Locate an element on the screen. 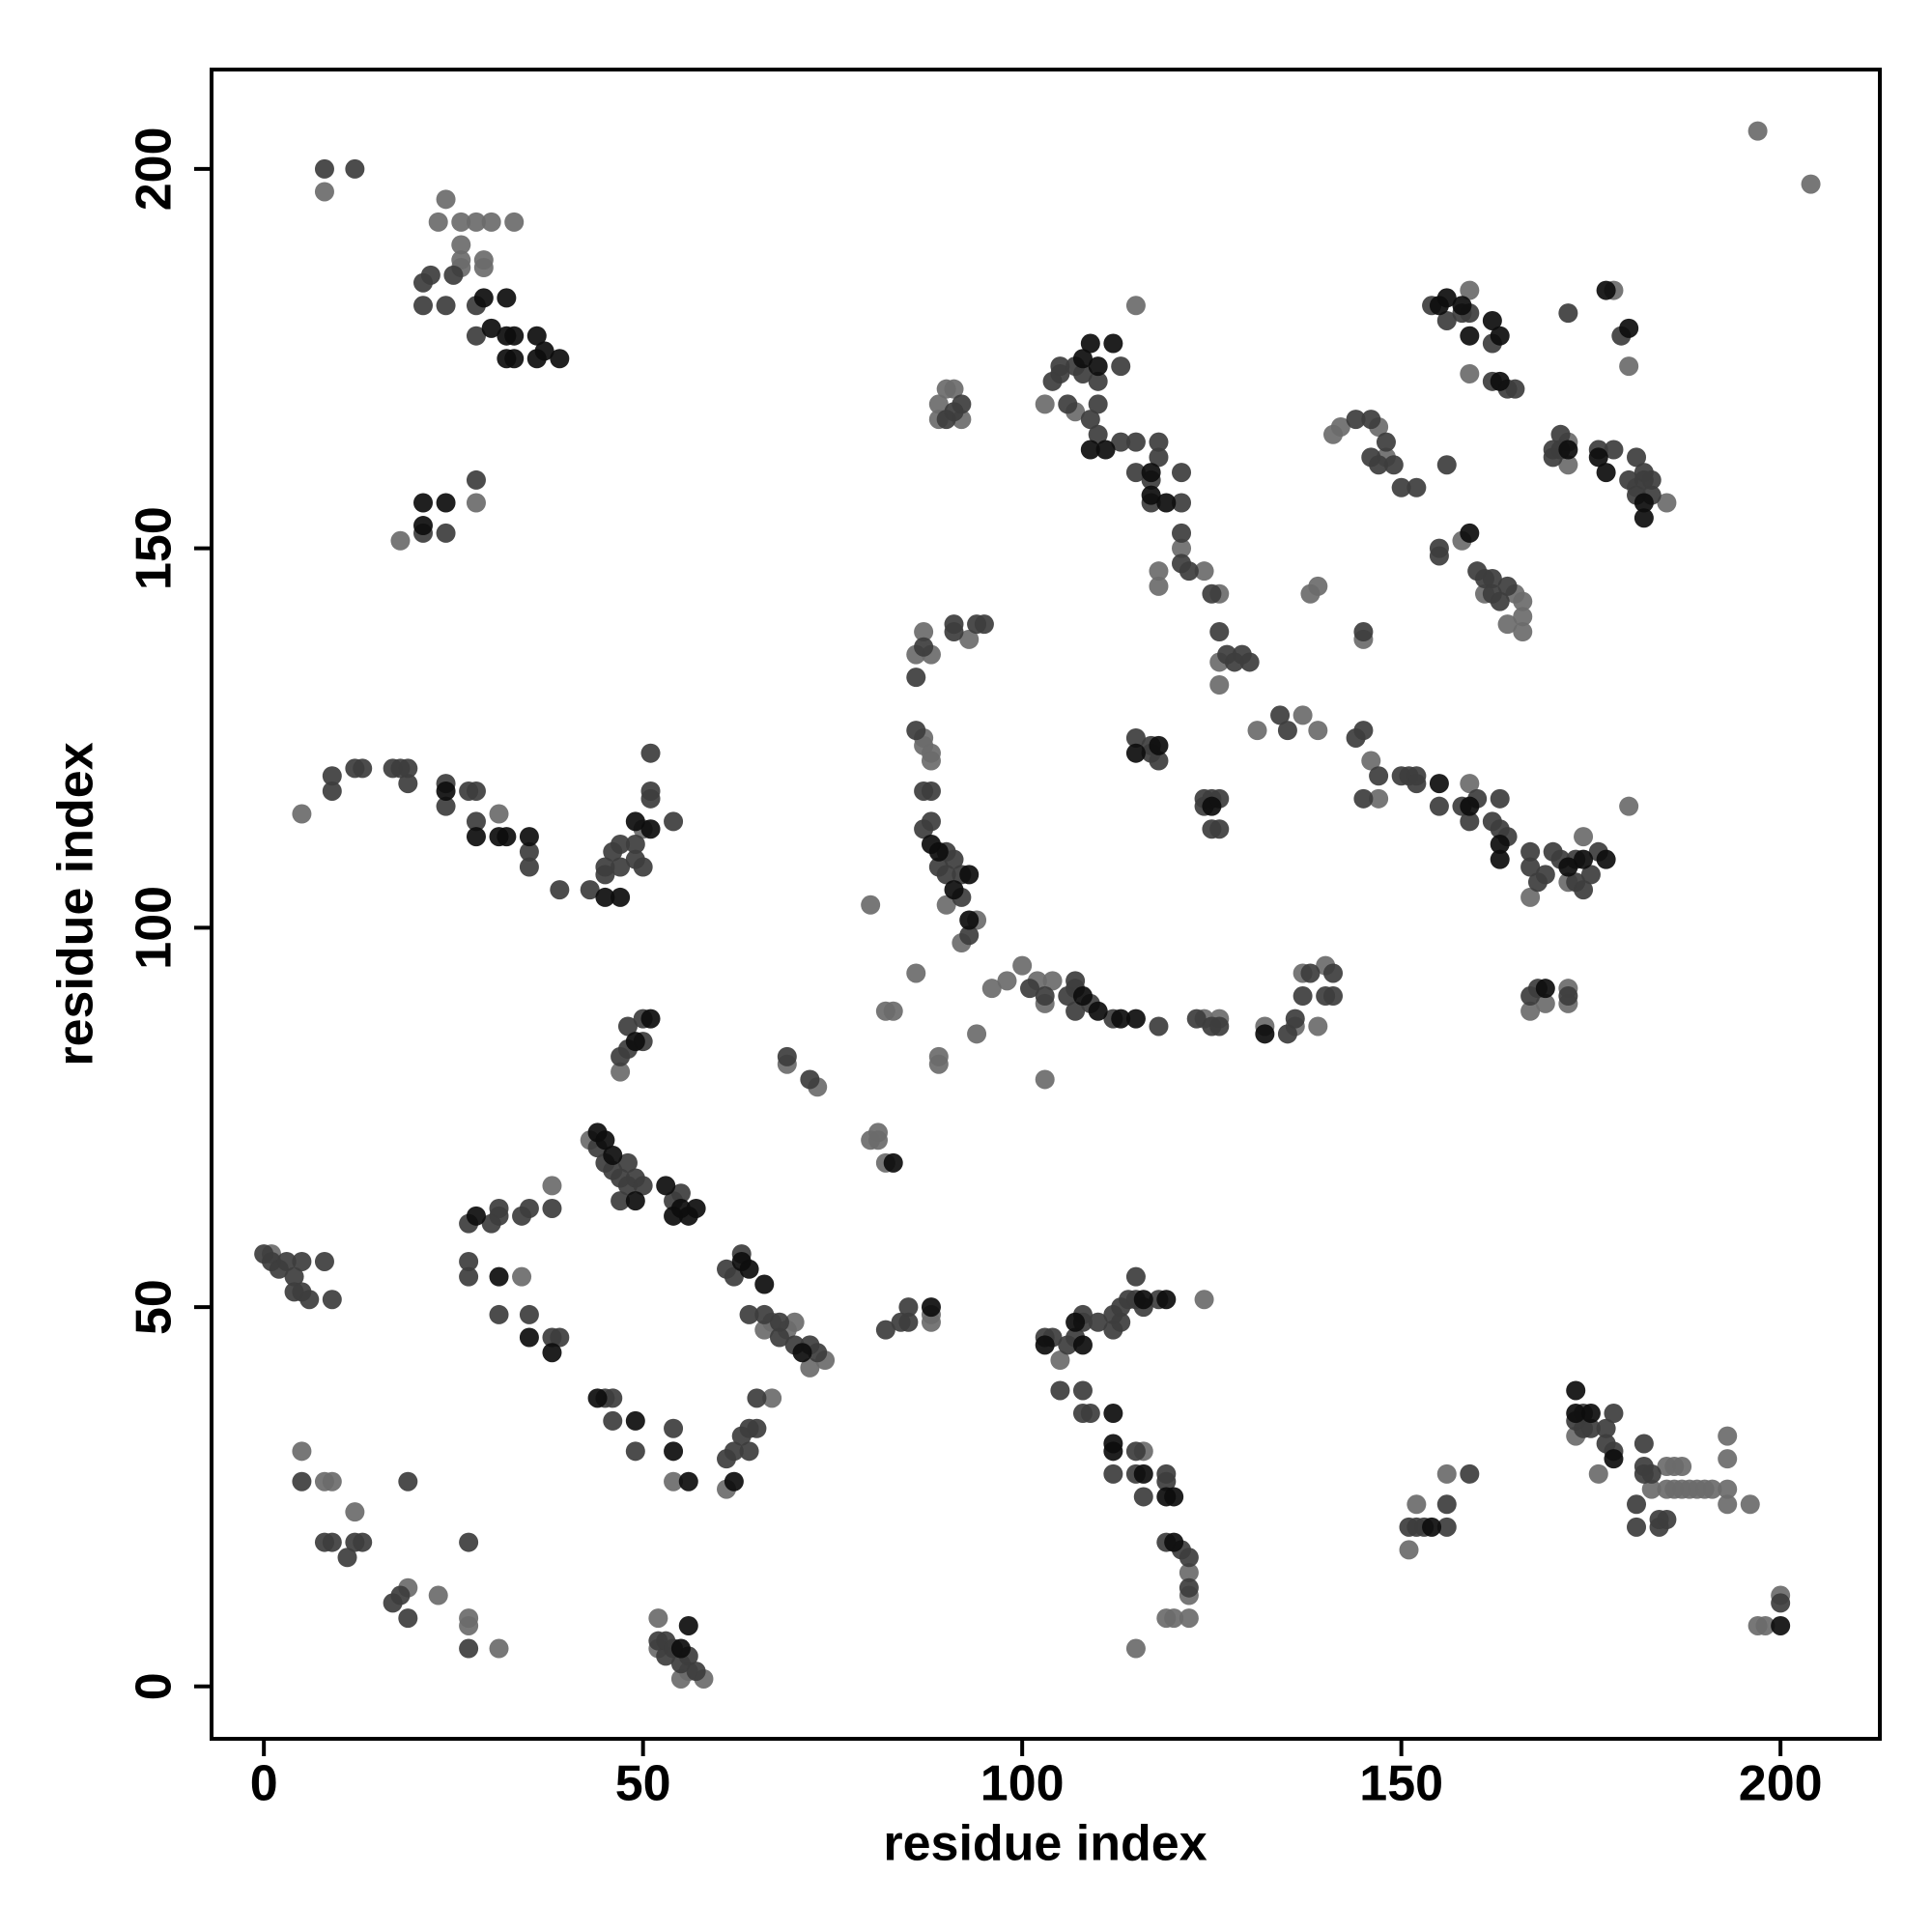 The height and width of the screenshot is (1932, 1932). x-tick-label: 100 is located at coordinates (1022, 1784).